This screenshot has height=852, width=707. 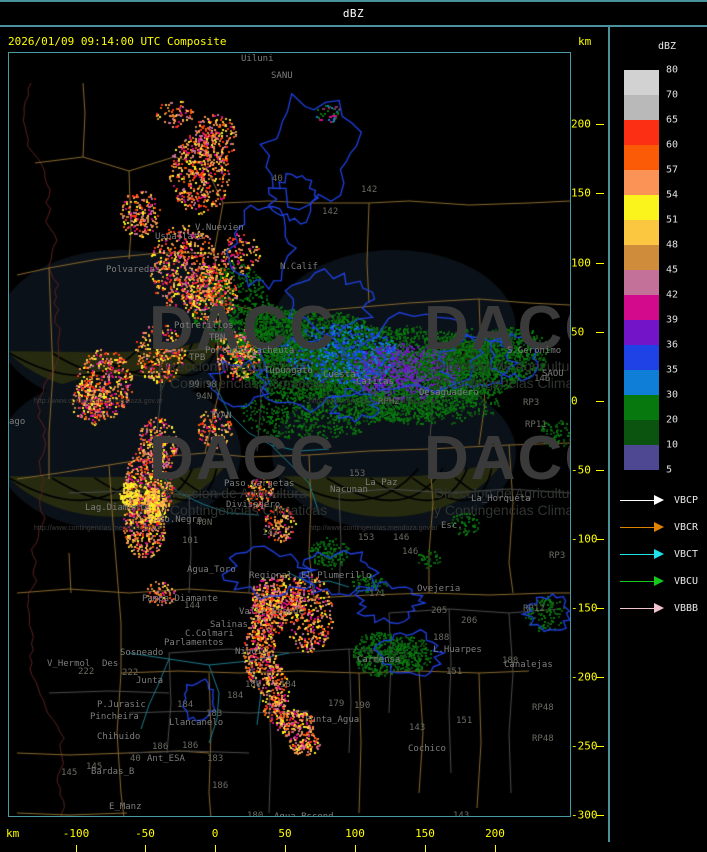 What do you see at coordinates (584, 746) in the screenshot?
I see `y-axis-tick-label: -250` at bounding box center [584, 746].